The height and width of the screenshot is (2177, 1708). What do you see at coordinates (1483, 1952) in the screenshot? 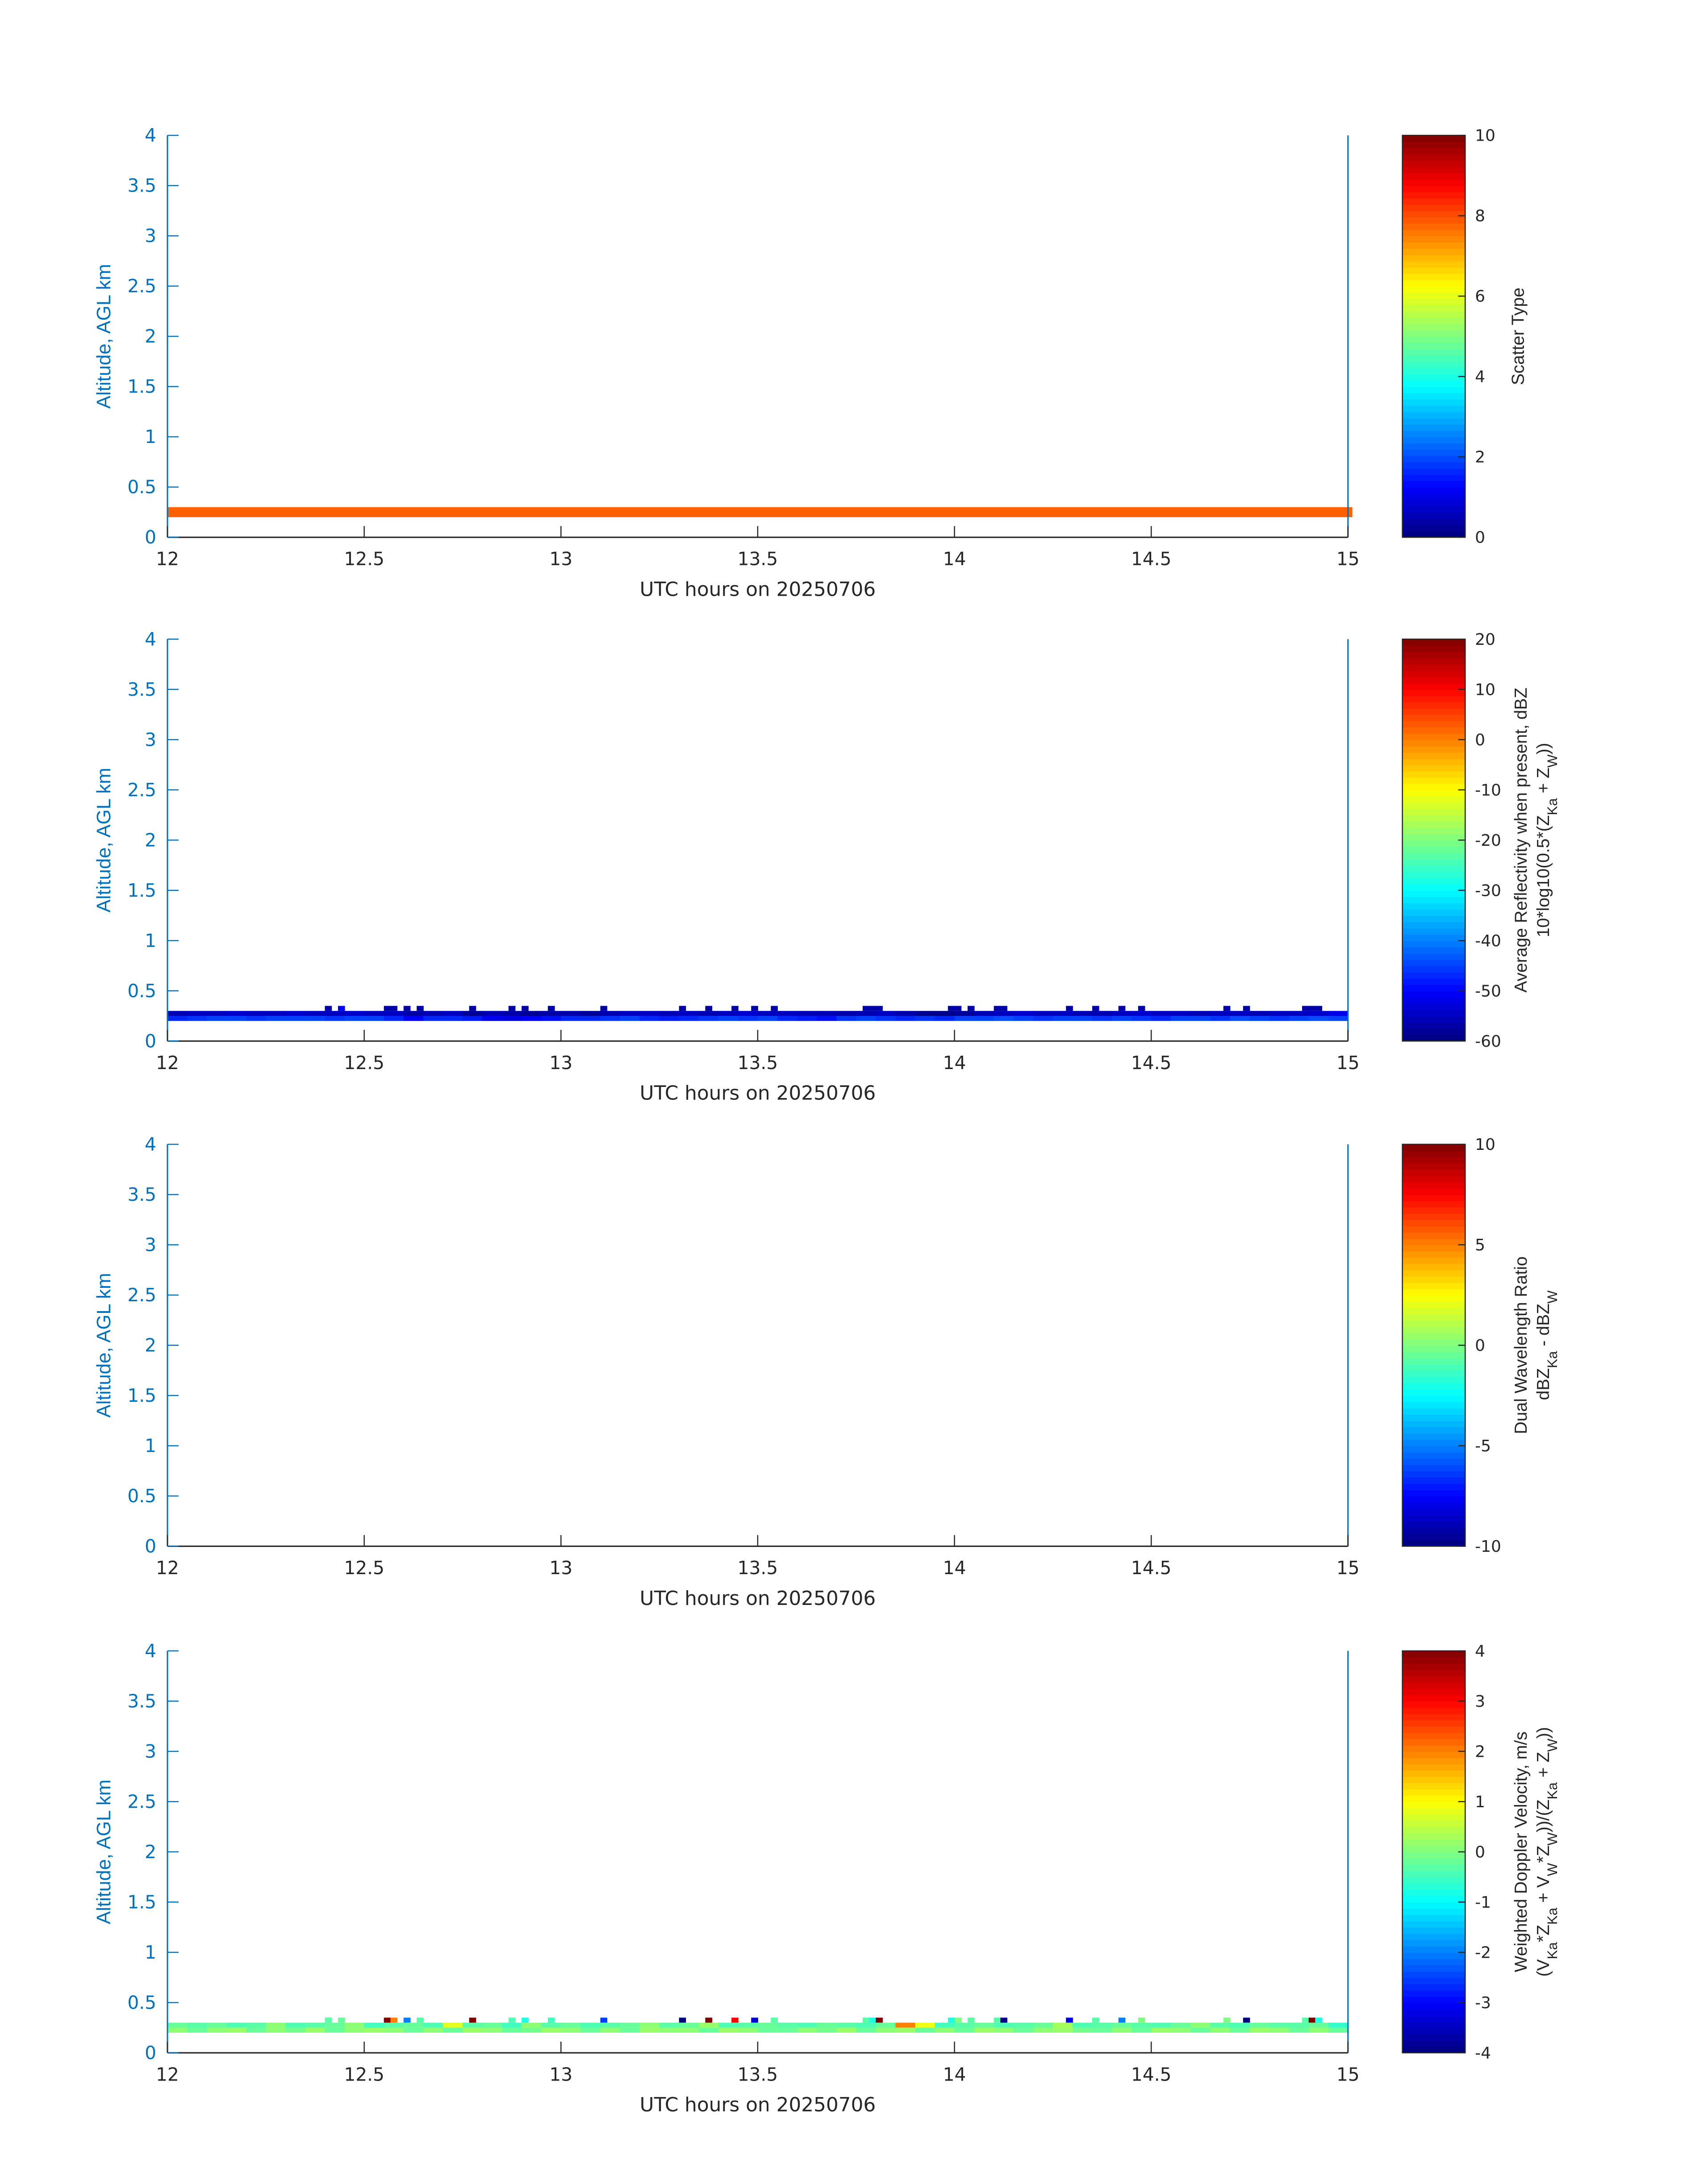
I see `colorbar-tick-label: -2` at bounding box center [1483, 1952].